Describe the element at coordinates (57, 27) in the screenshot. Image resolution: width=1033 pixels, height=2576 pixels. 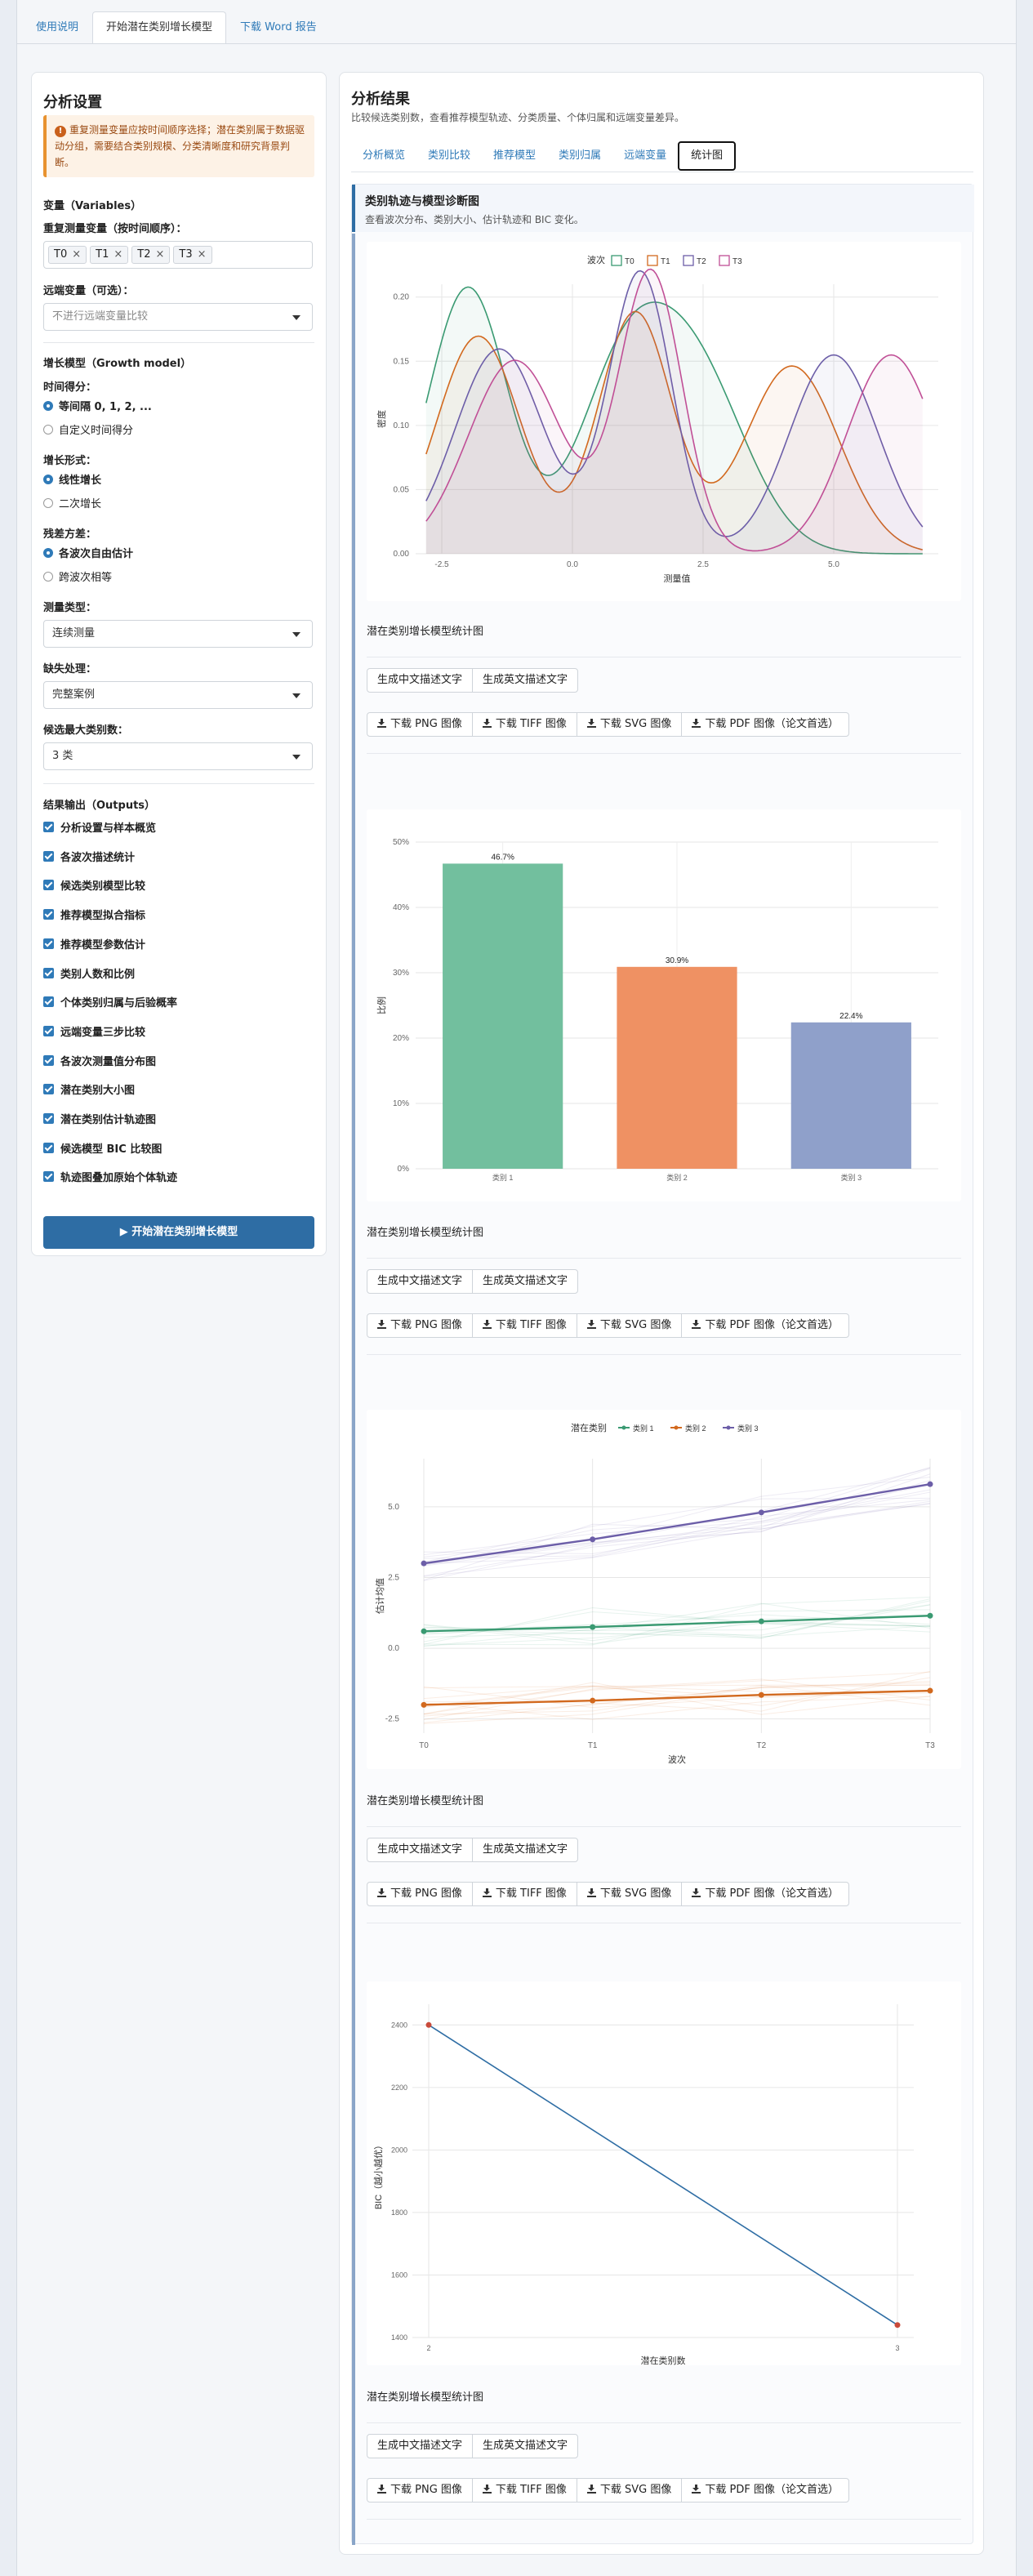
I see `tab-instructions: 使用说明` at that location.